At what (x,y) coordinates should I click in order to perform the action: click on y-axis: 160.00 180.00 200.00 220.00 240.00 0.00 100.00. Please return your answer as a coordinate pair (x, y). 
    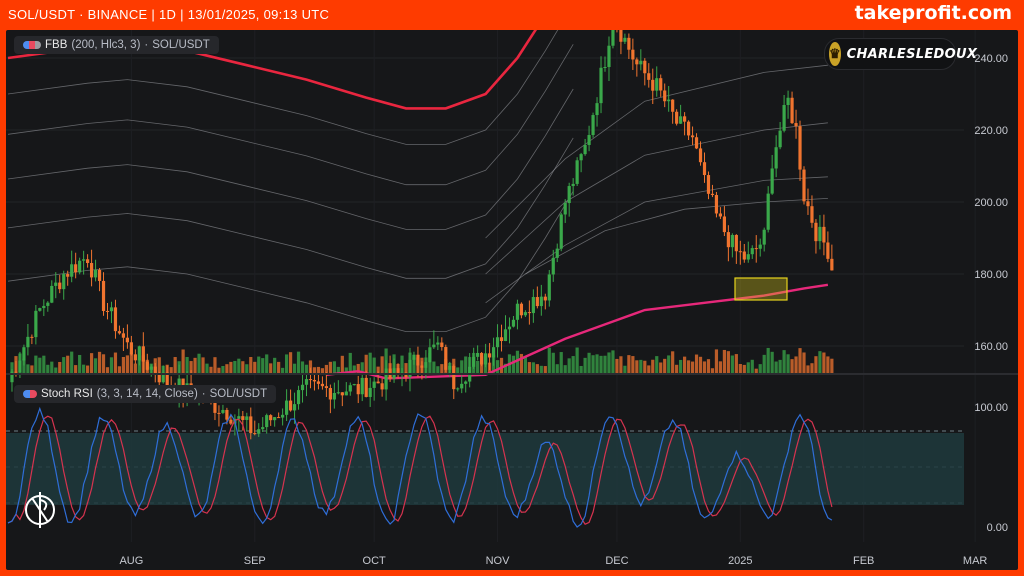
    Looking at the image, I should click on (991, 293).